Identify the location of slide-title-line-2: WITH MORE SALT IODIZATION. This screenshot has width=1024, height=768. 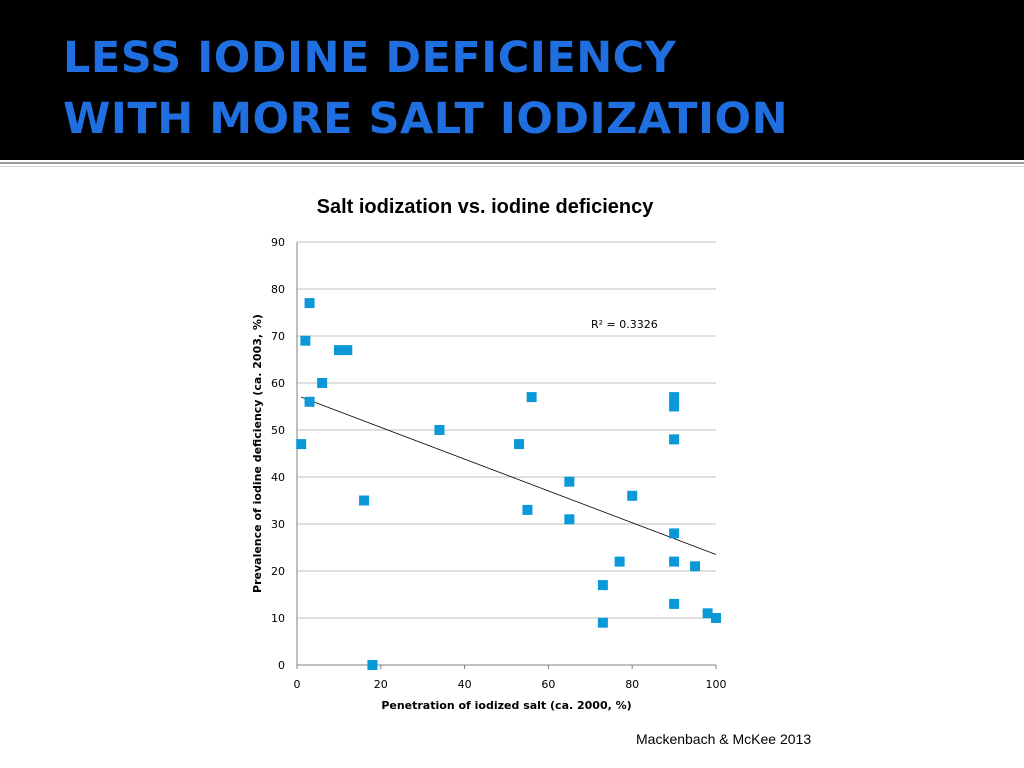
(426, 119).